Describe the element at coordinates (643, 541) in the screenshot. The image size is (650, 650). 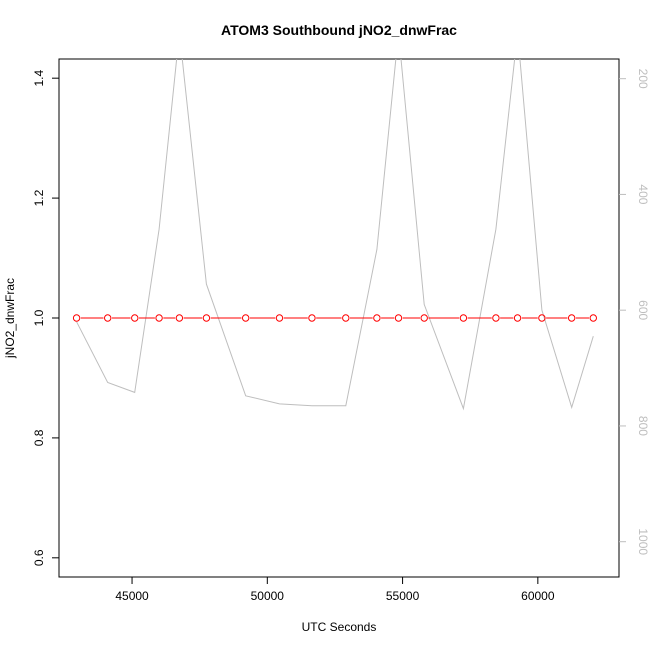
I see `right-tick-label: 1000` at that location.